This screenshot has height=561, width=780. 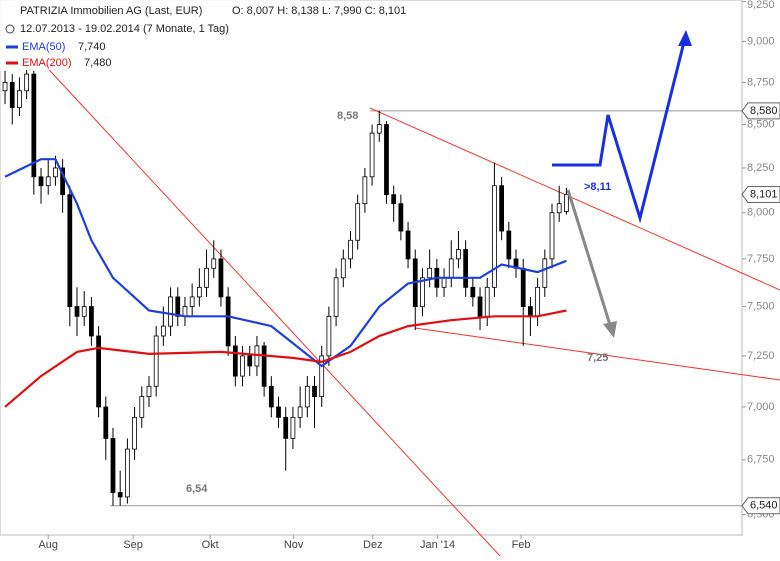 I want to click on x-tick-label: Nov, so click(x=294, y=545).